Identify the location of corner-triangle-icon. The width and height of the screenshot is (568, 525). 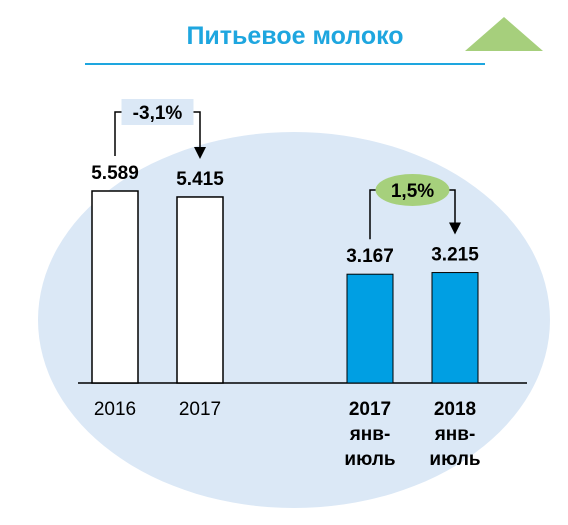
(504, 34).